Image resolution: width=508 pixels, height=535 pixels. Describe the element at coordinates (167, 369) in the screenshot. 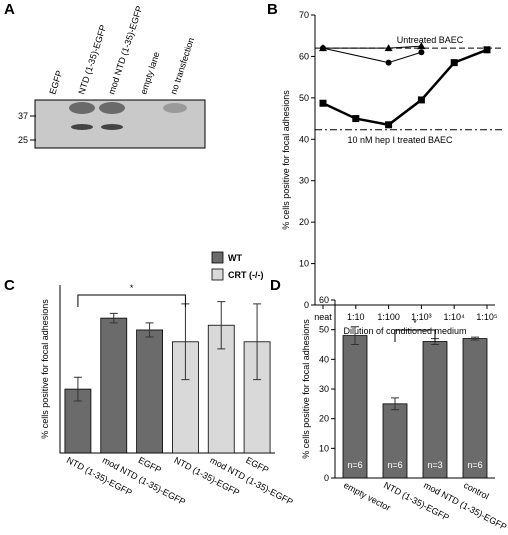

I see `axis` at that location.